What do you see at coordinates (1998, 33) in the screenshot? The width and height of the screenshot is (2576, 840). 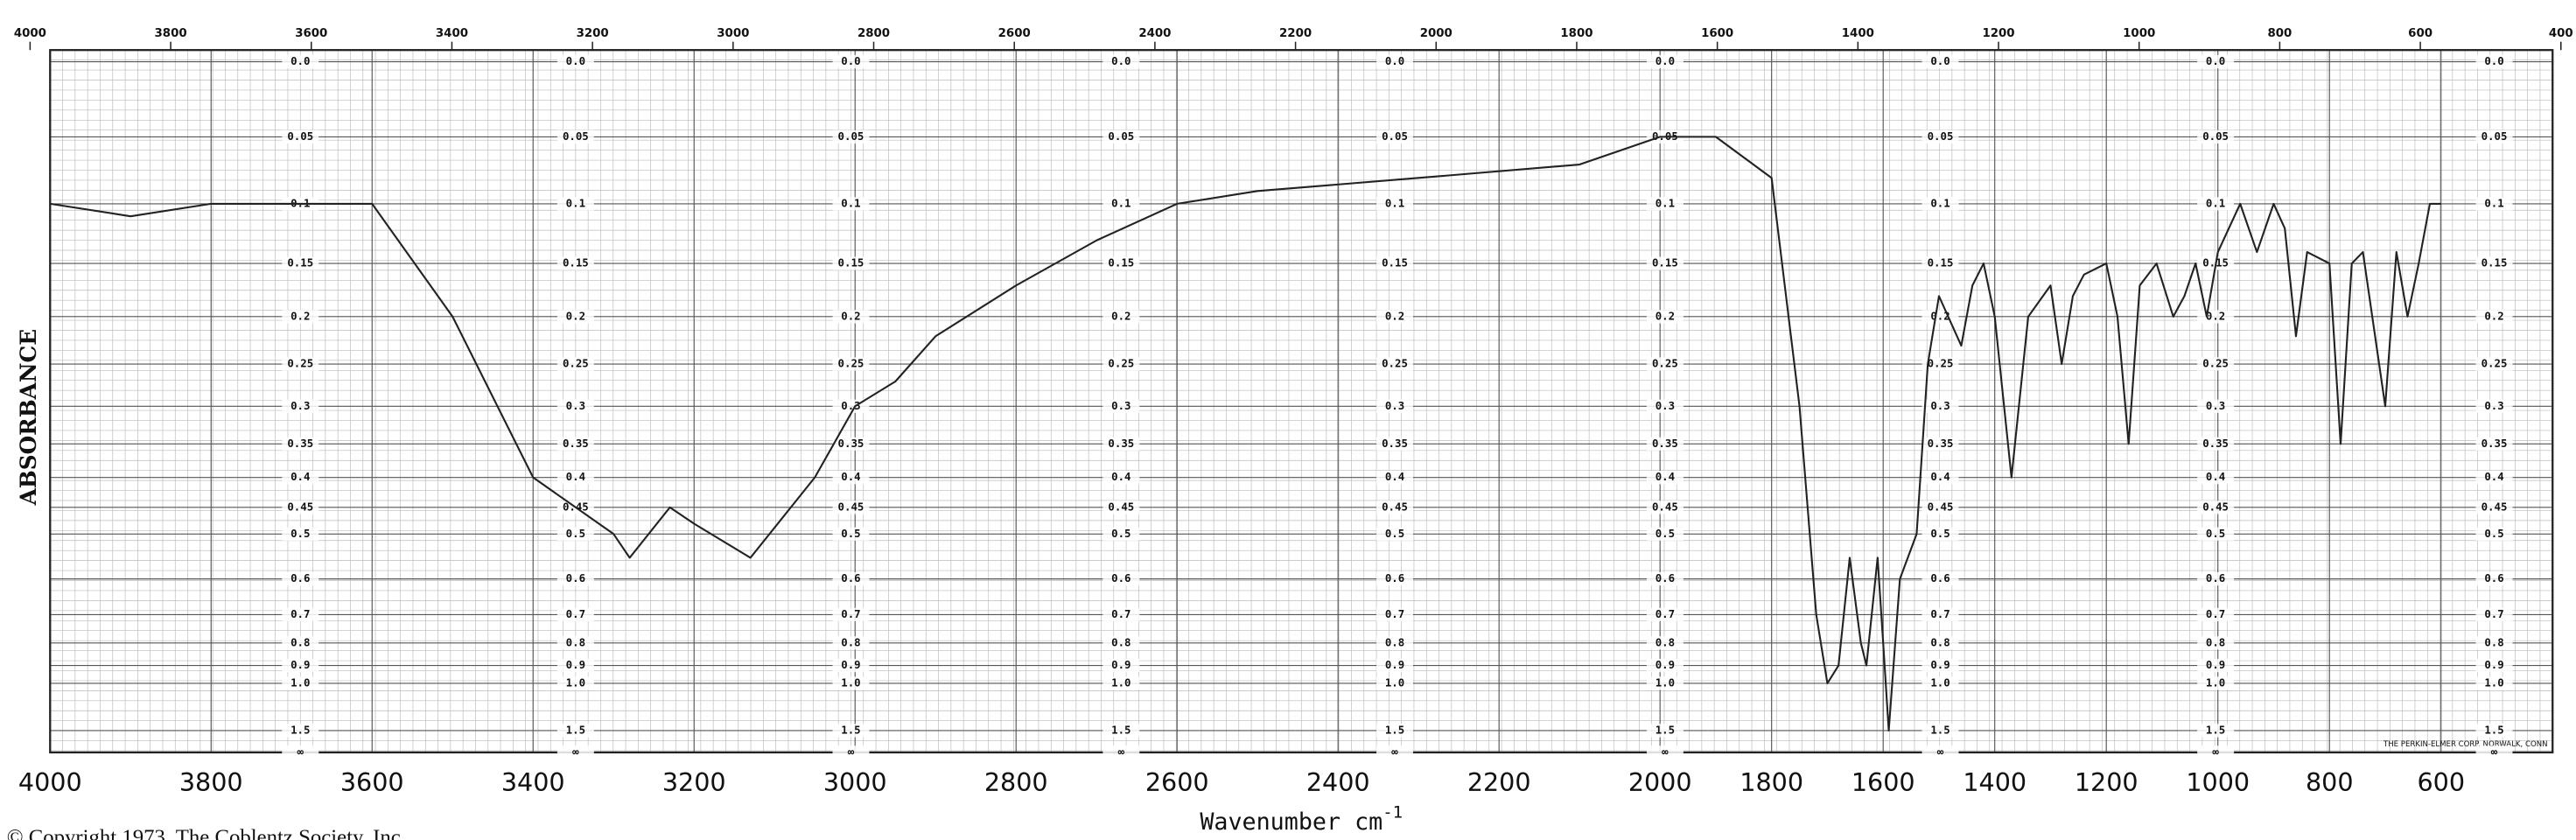 I see `x2-tick-label: 1200` at bounding box center [1998, 33].